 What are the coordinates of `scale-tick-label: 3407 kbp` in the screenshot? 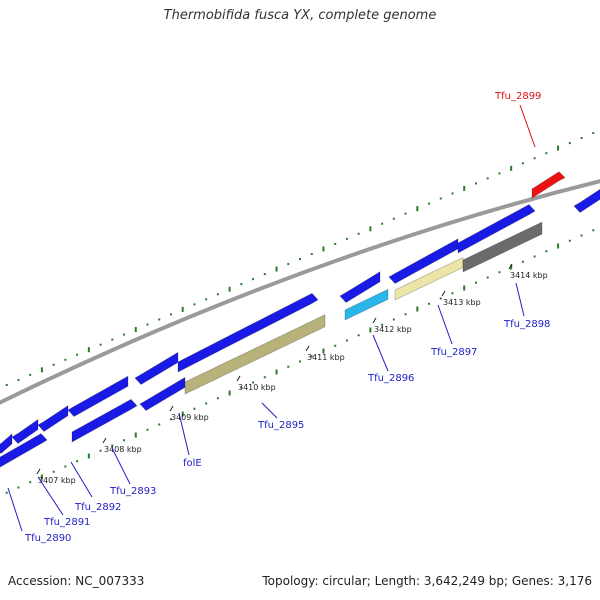 It's located at (57, 480).